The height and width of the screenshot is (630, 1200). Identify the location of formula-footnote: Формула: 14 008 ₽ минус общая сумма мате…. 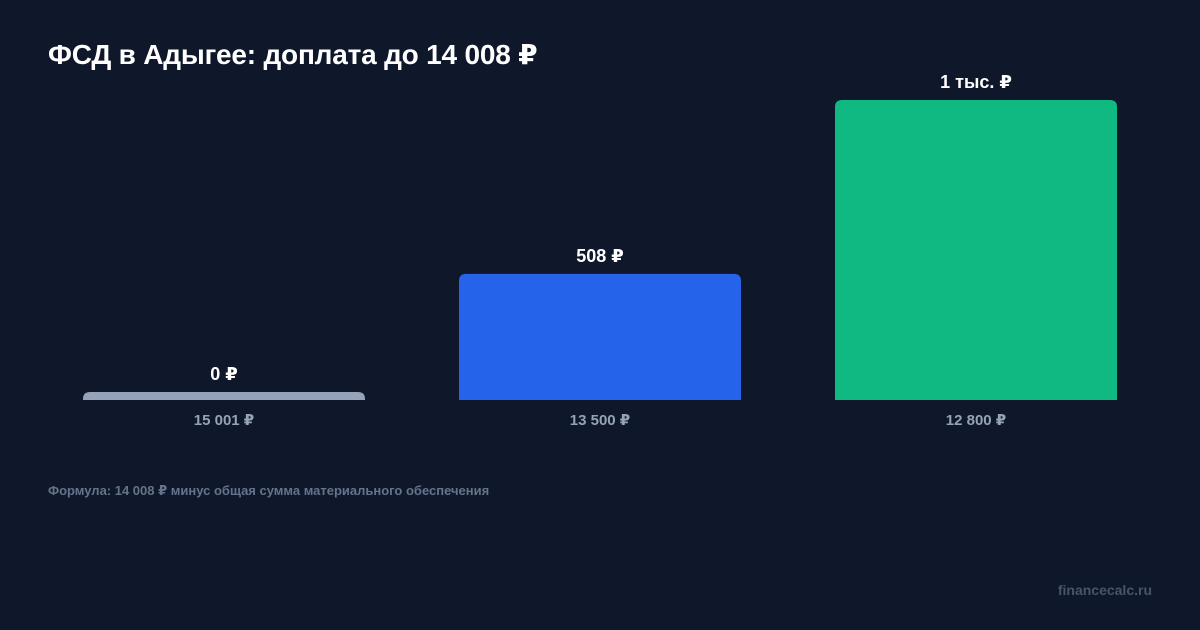
(269, 490).